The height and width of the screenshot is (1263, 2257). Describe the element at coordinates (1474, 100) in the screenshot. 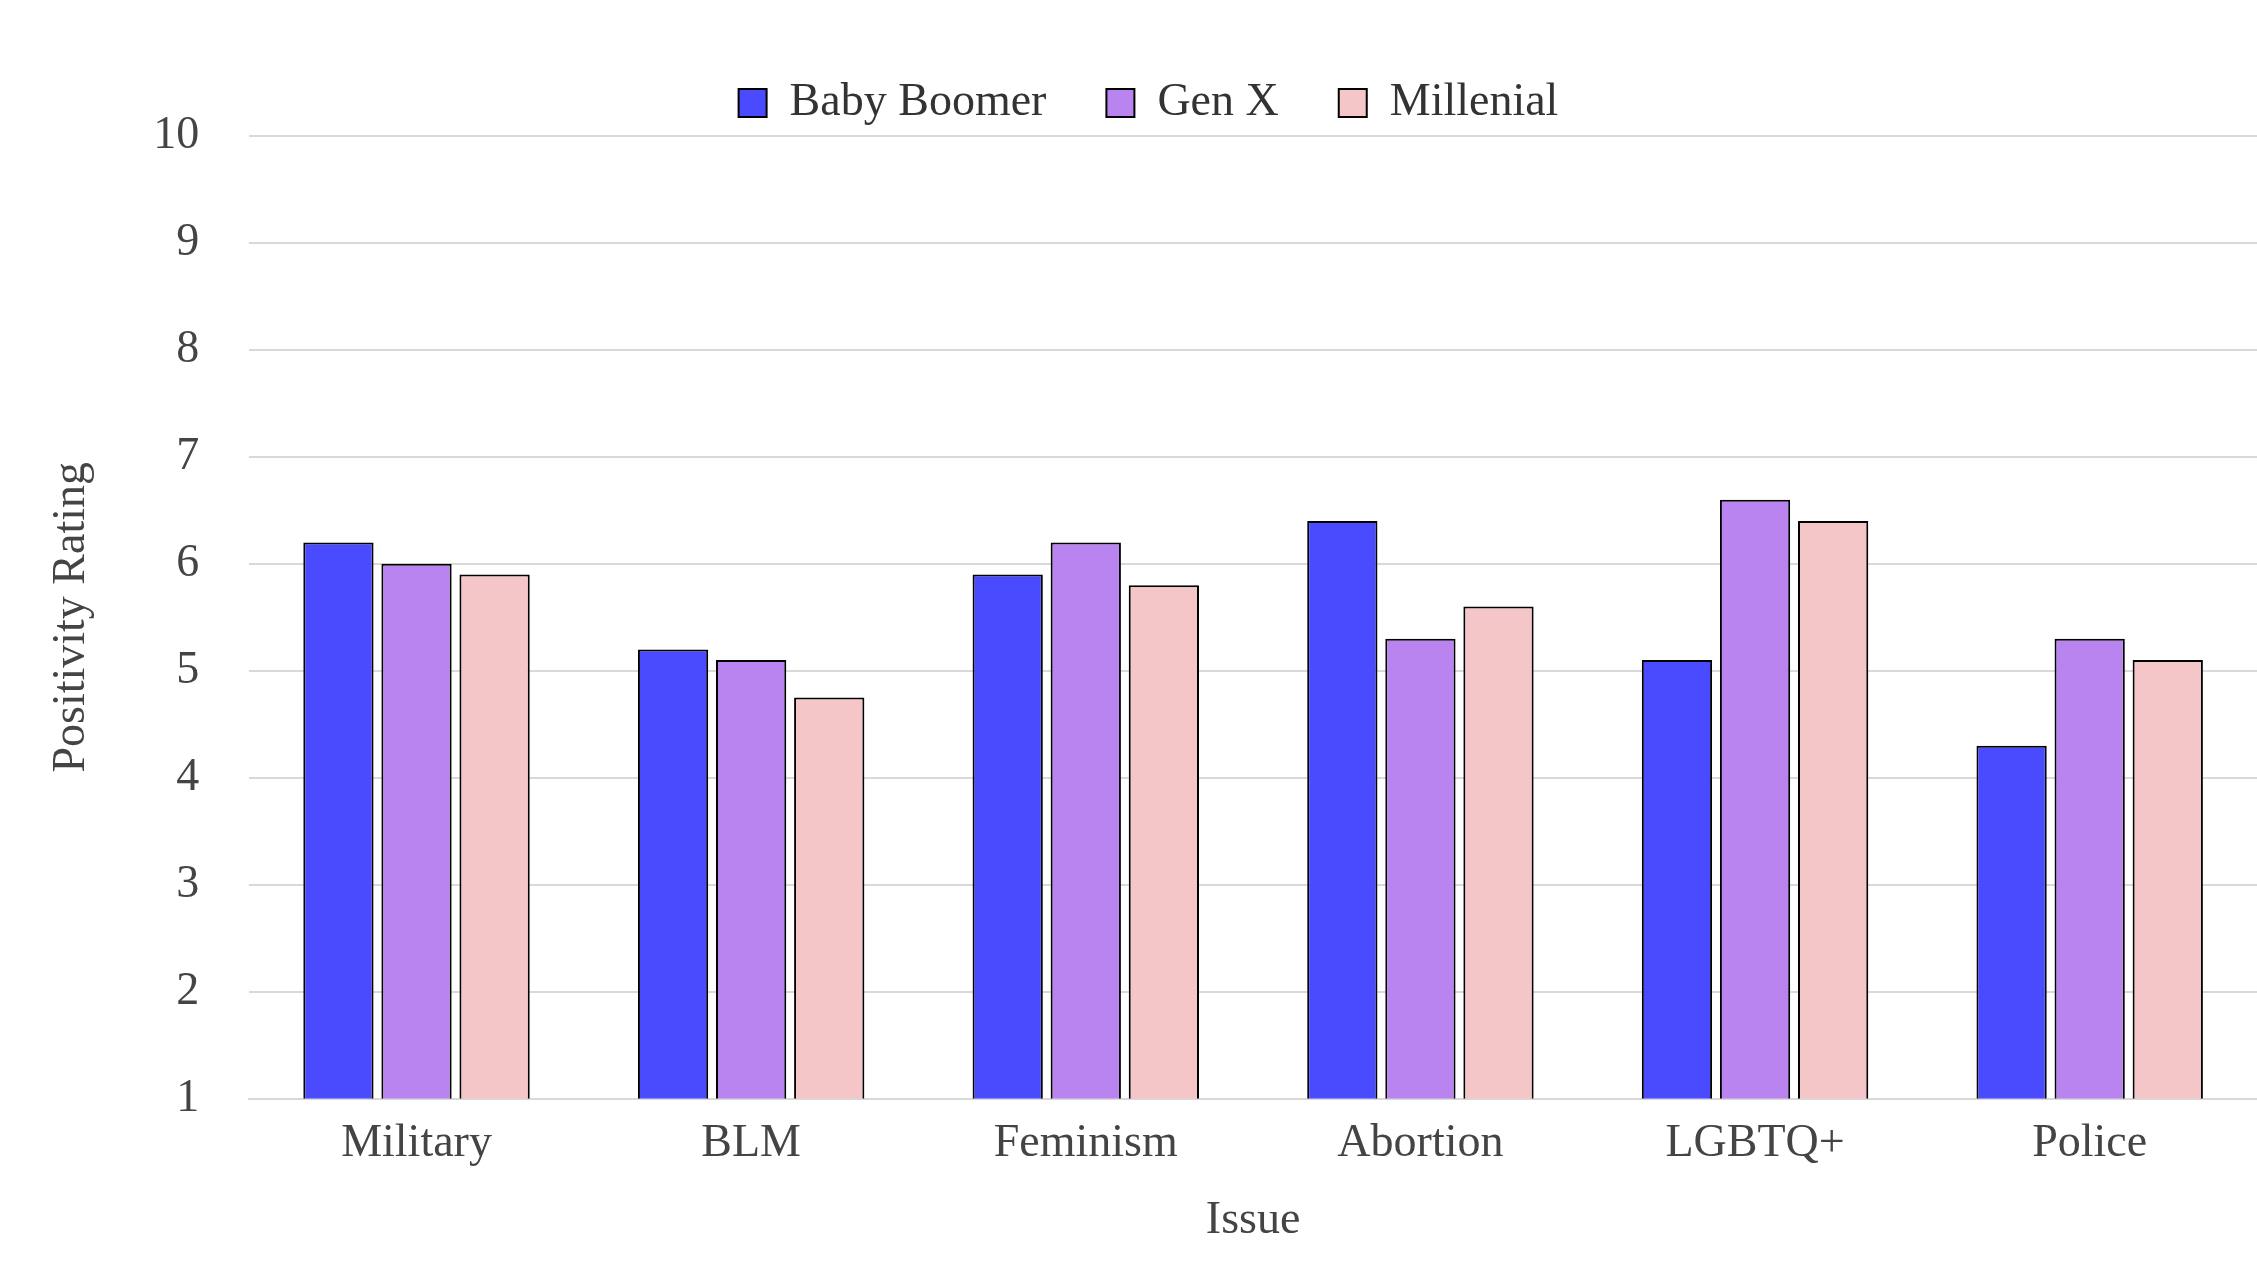

I see `legend-label: Millenial` at that location.